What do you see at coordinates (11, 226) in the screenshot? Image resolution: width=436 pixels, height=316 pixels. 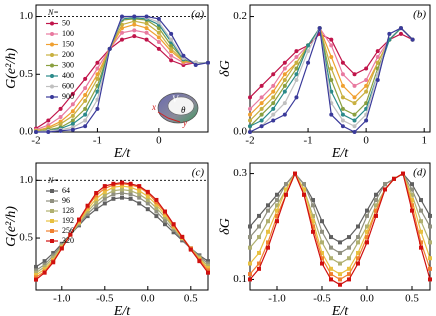 I see `y-axis-label: G(e²/h)` at bounding box center [11, 226].